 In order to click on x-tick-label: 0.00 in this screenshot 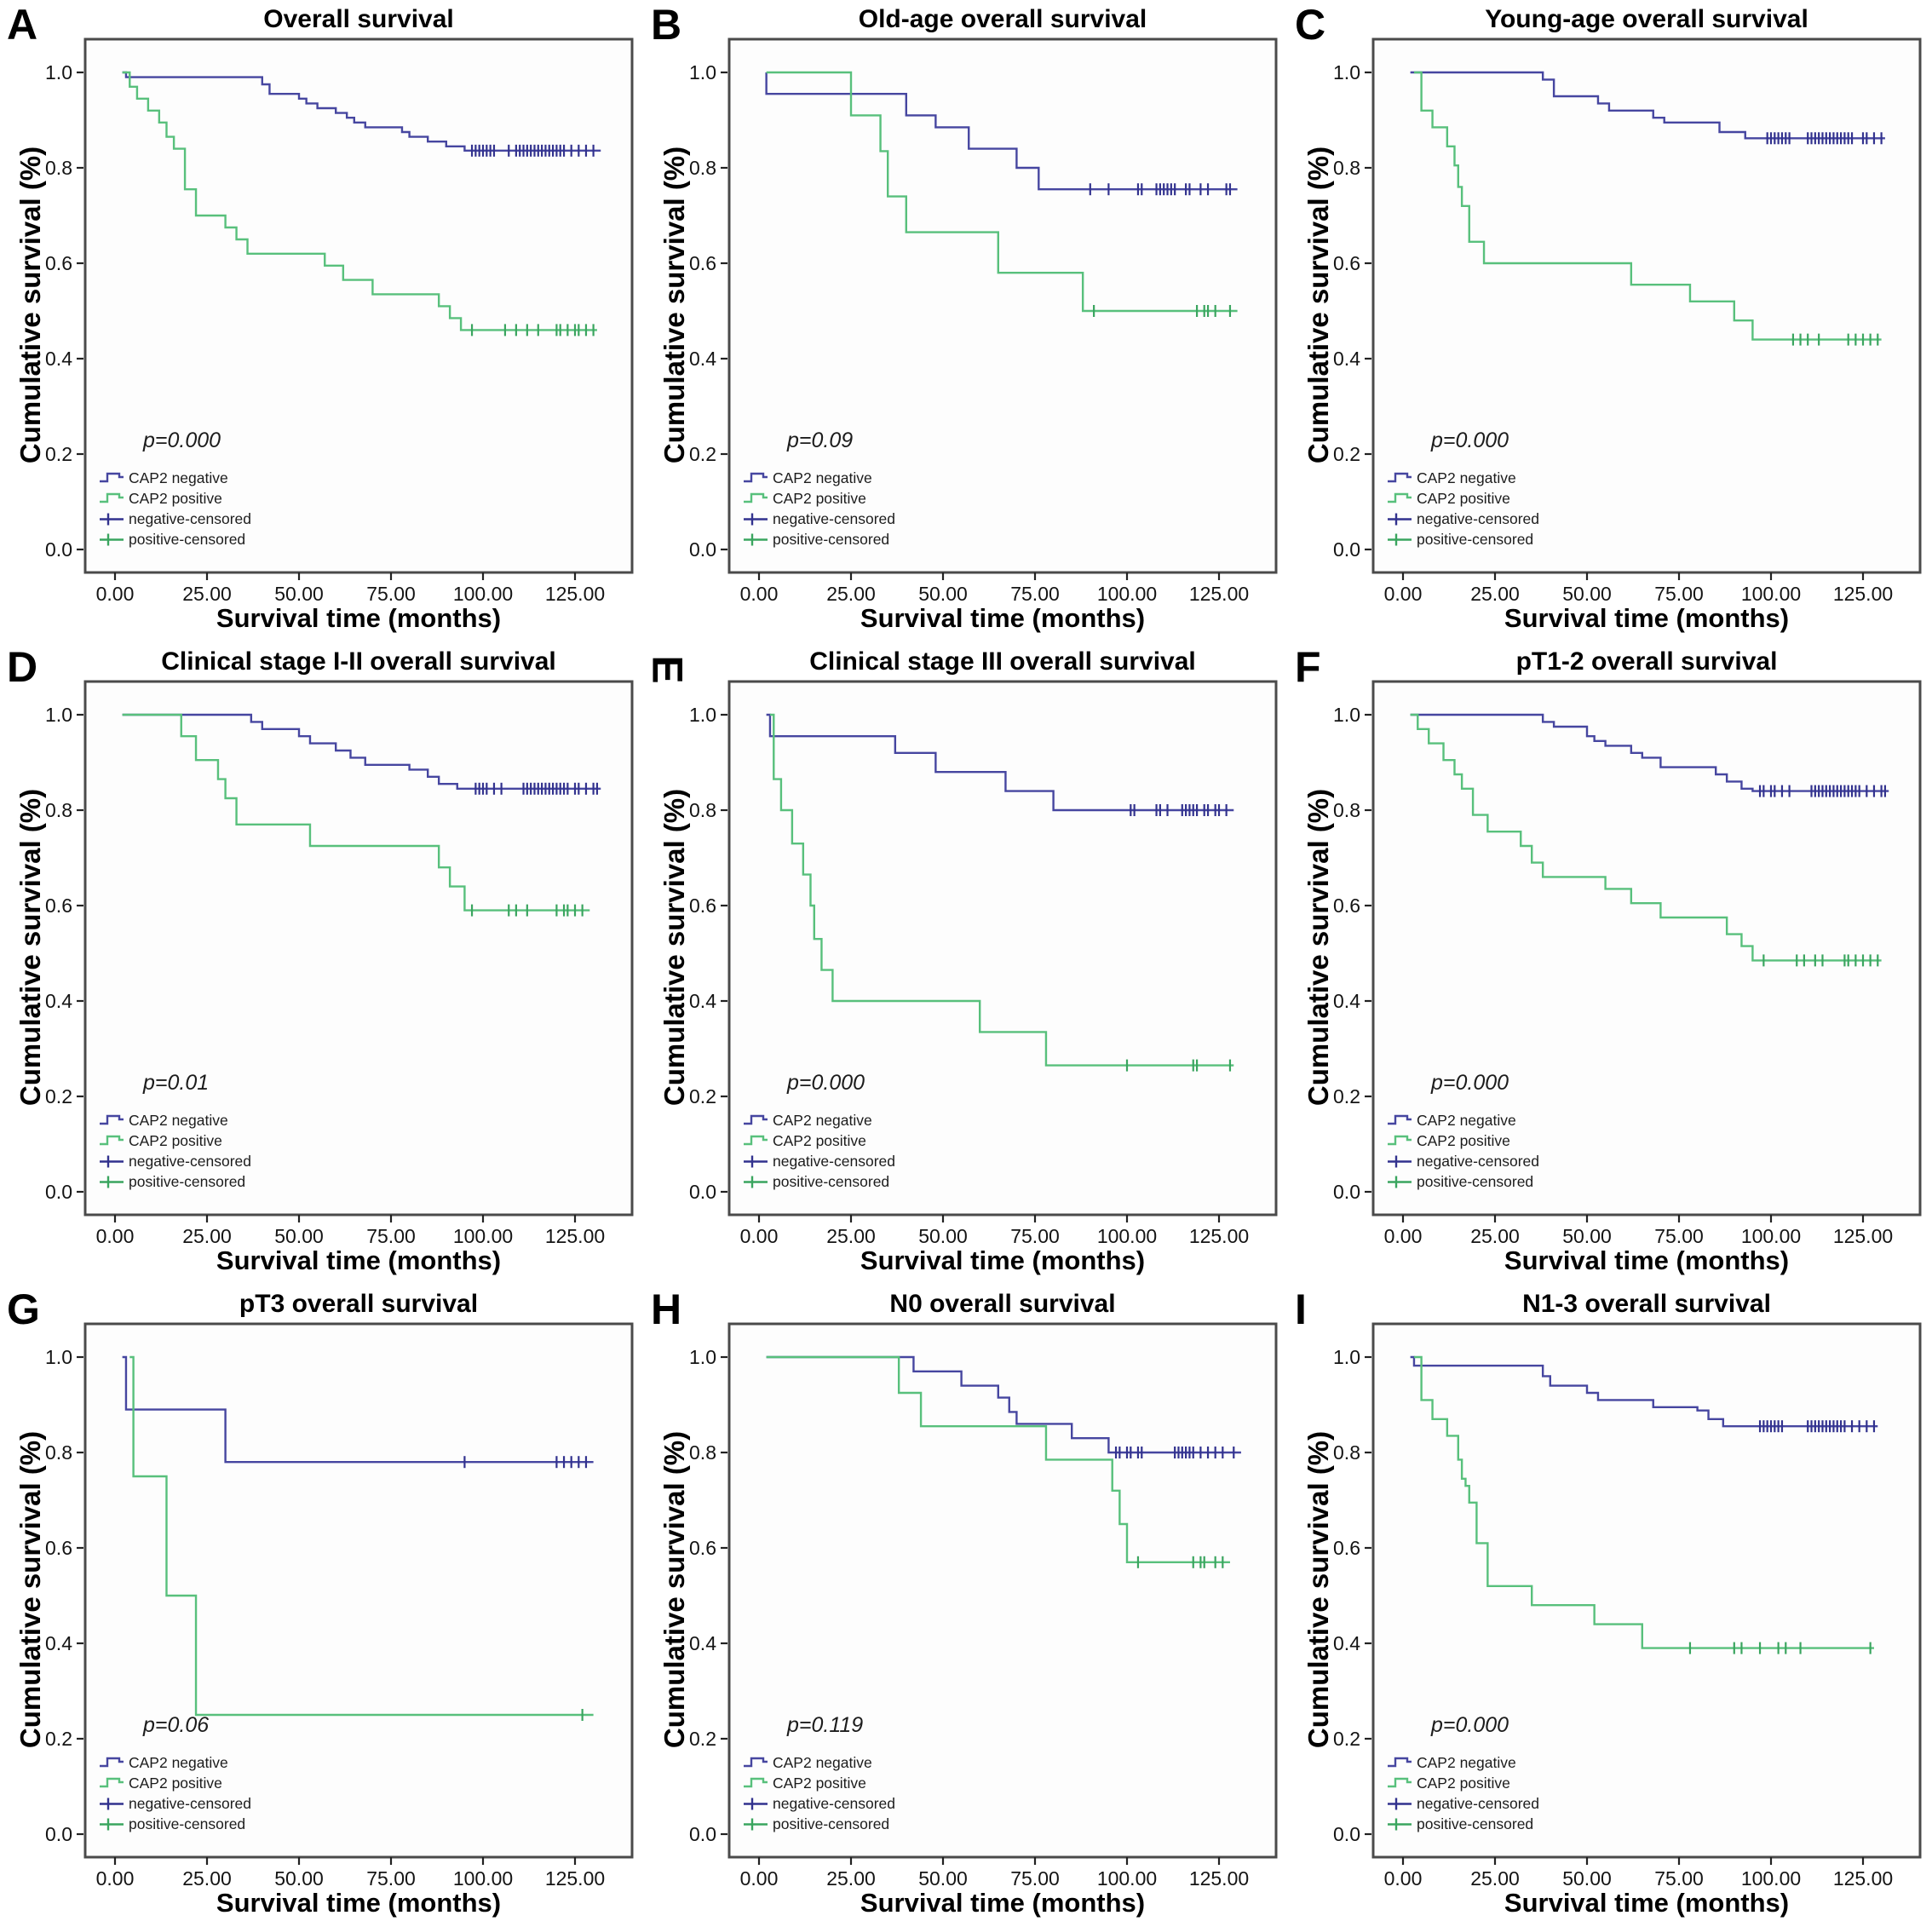, I will do `click(1403, 1236)`.